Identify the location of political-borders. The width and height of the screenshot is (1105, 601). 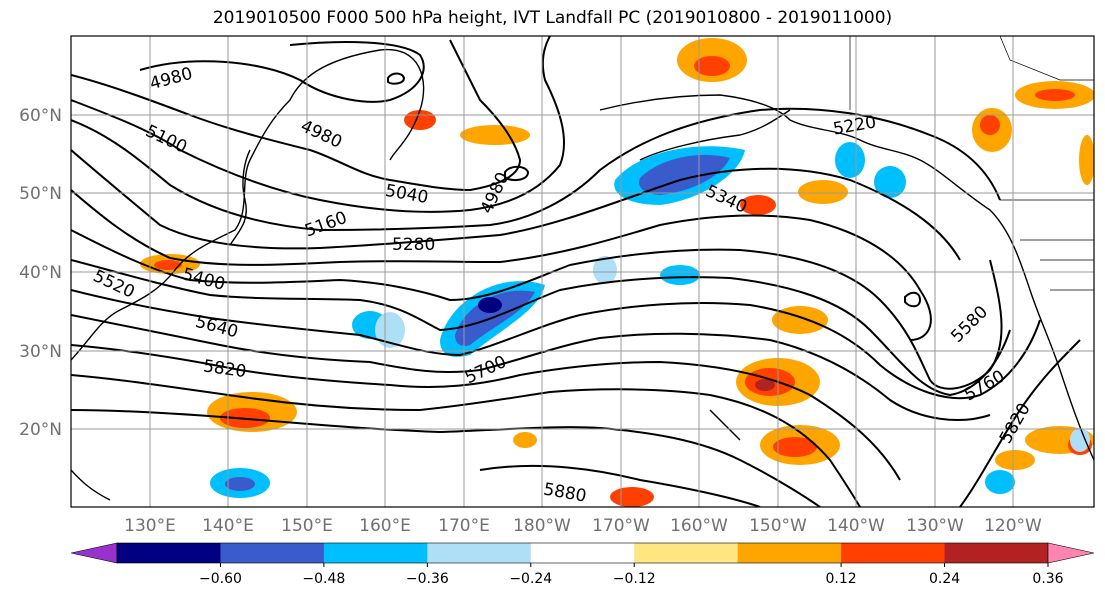
(971, 163).